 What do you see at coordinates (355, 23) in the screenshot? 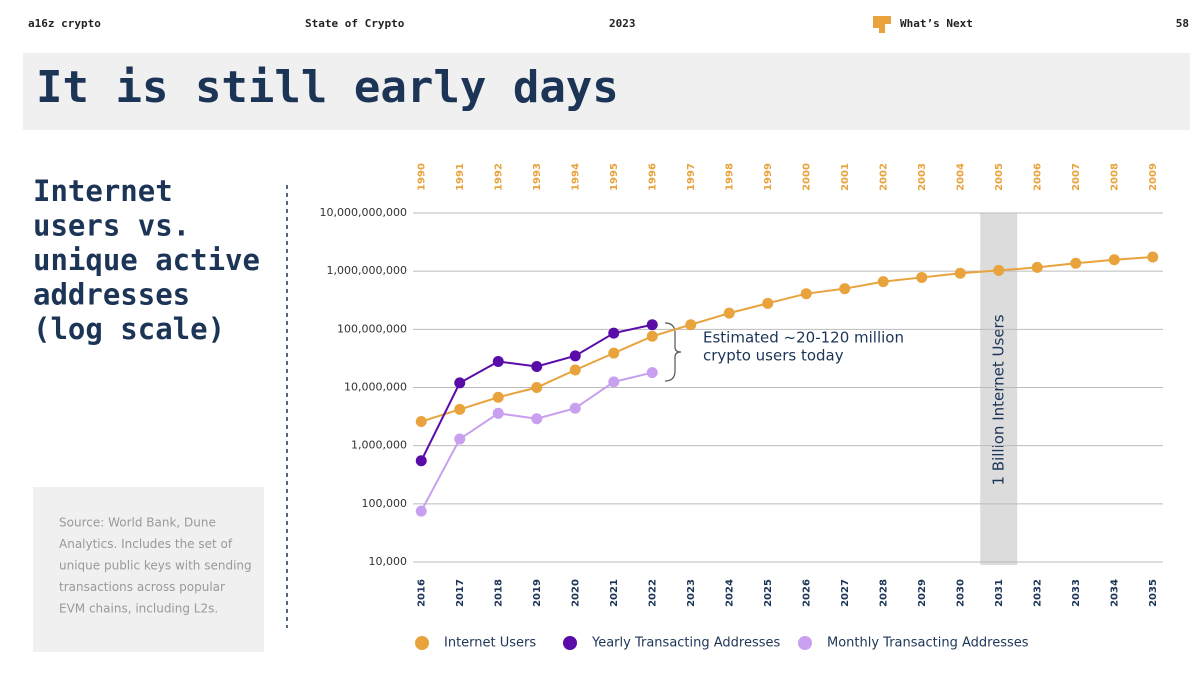
I see `report: State of Crypto` at bounding box center [355, 23].